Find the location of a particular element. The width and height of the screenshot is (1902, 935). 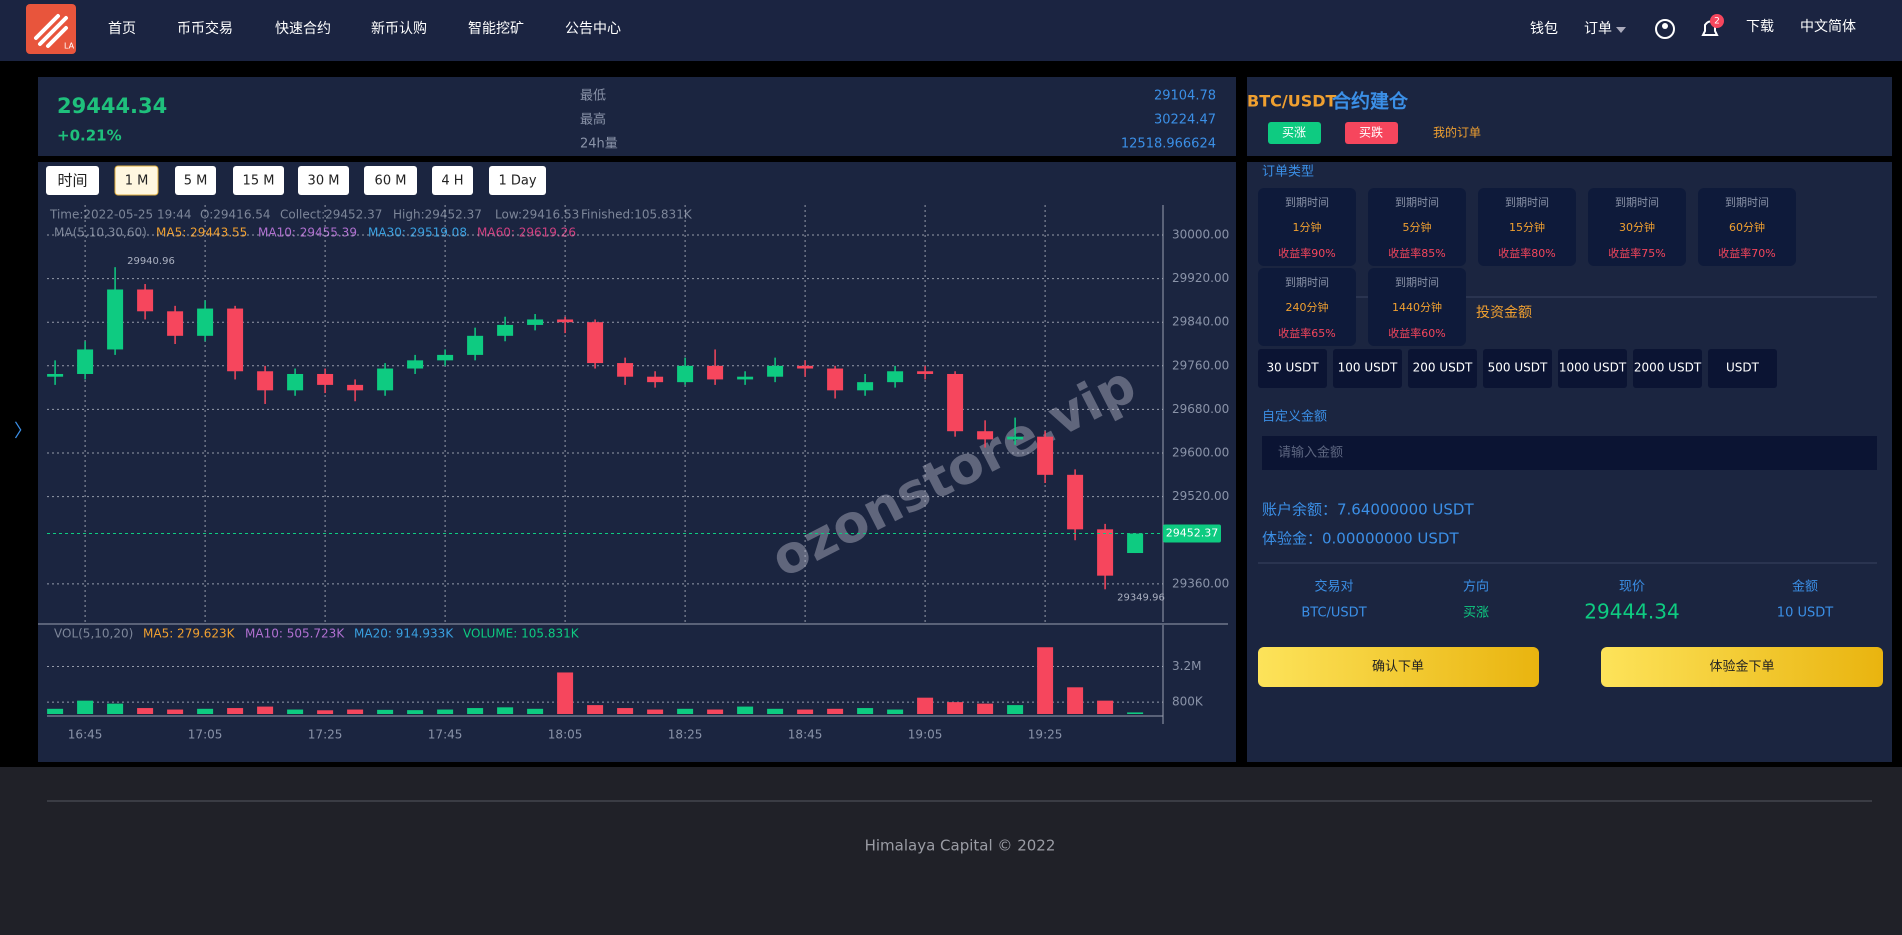

nav-link: 新币认购 is located at coordinates (399, 29).